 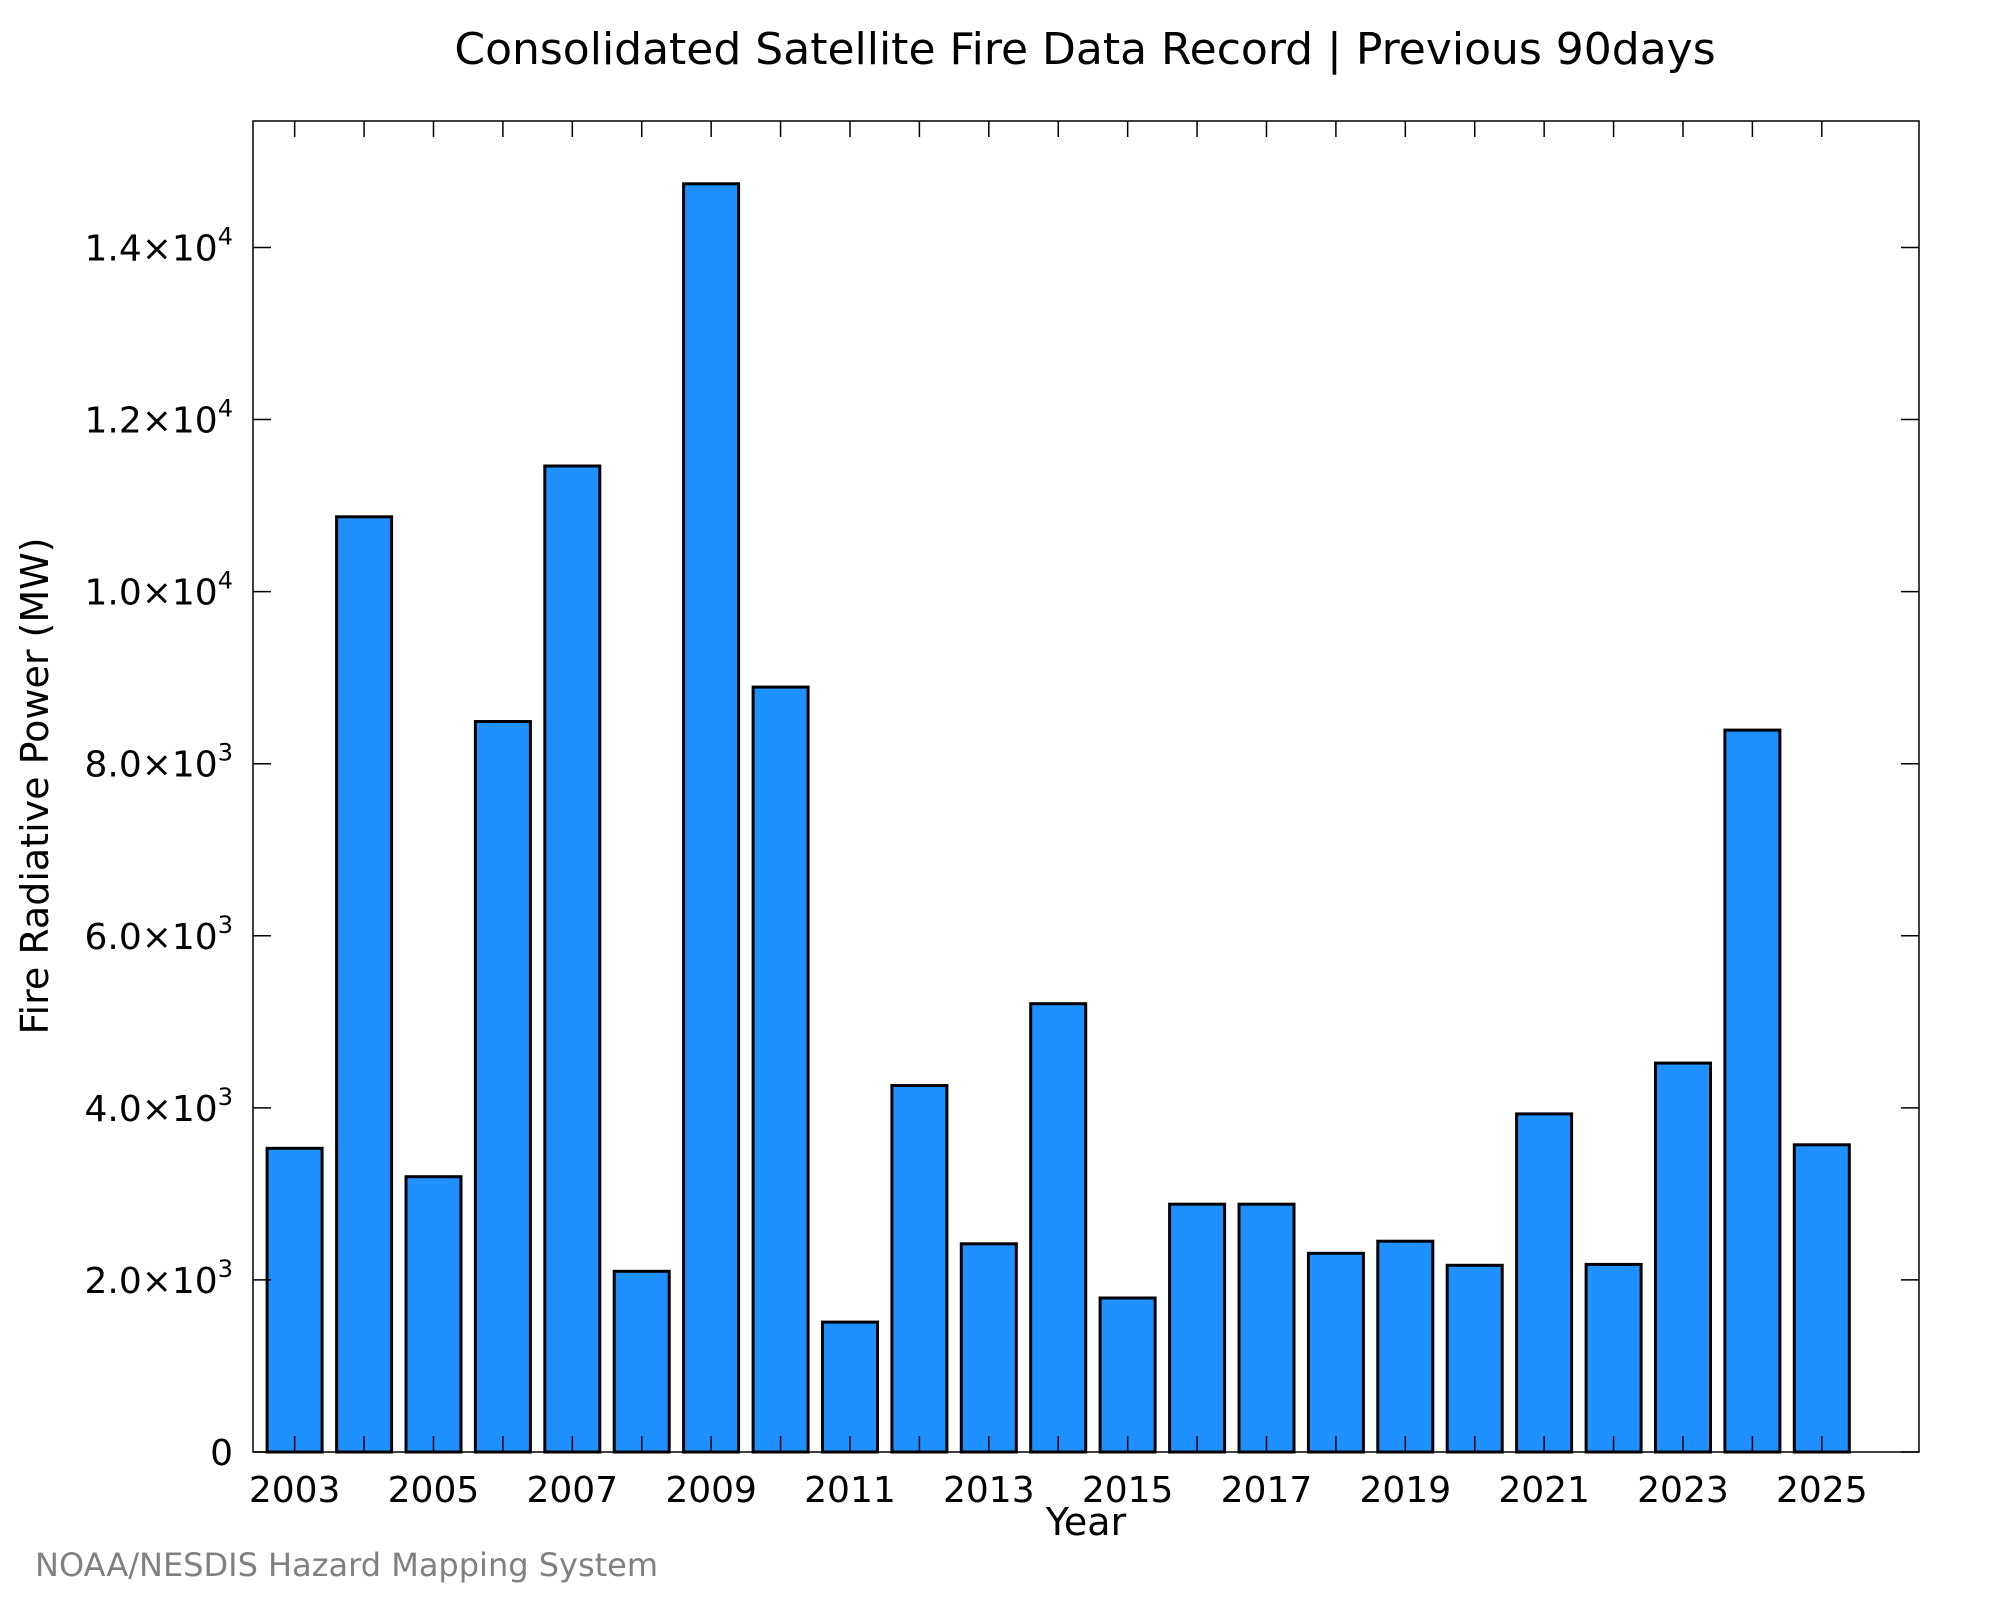 I want to click on bar-2006, so click(x=502, y=1087).